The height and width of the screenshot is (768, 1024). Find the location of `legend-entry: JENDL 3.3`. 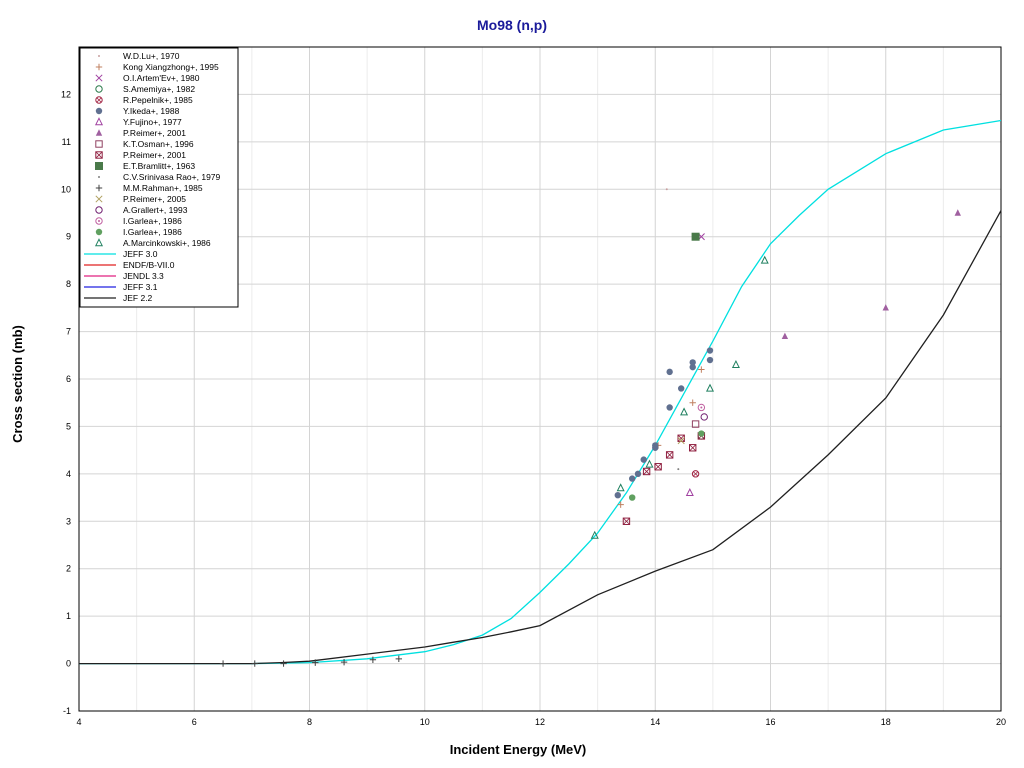

legend-entry: JENDL 3.3 is located at coordinates (143, 276).